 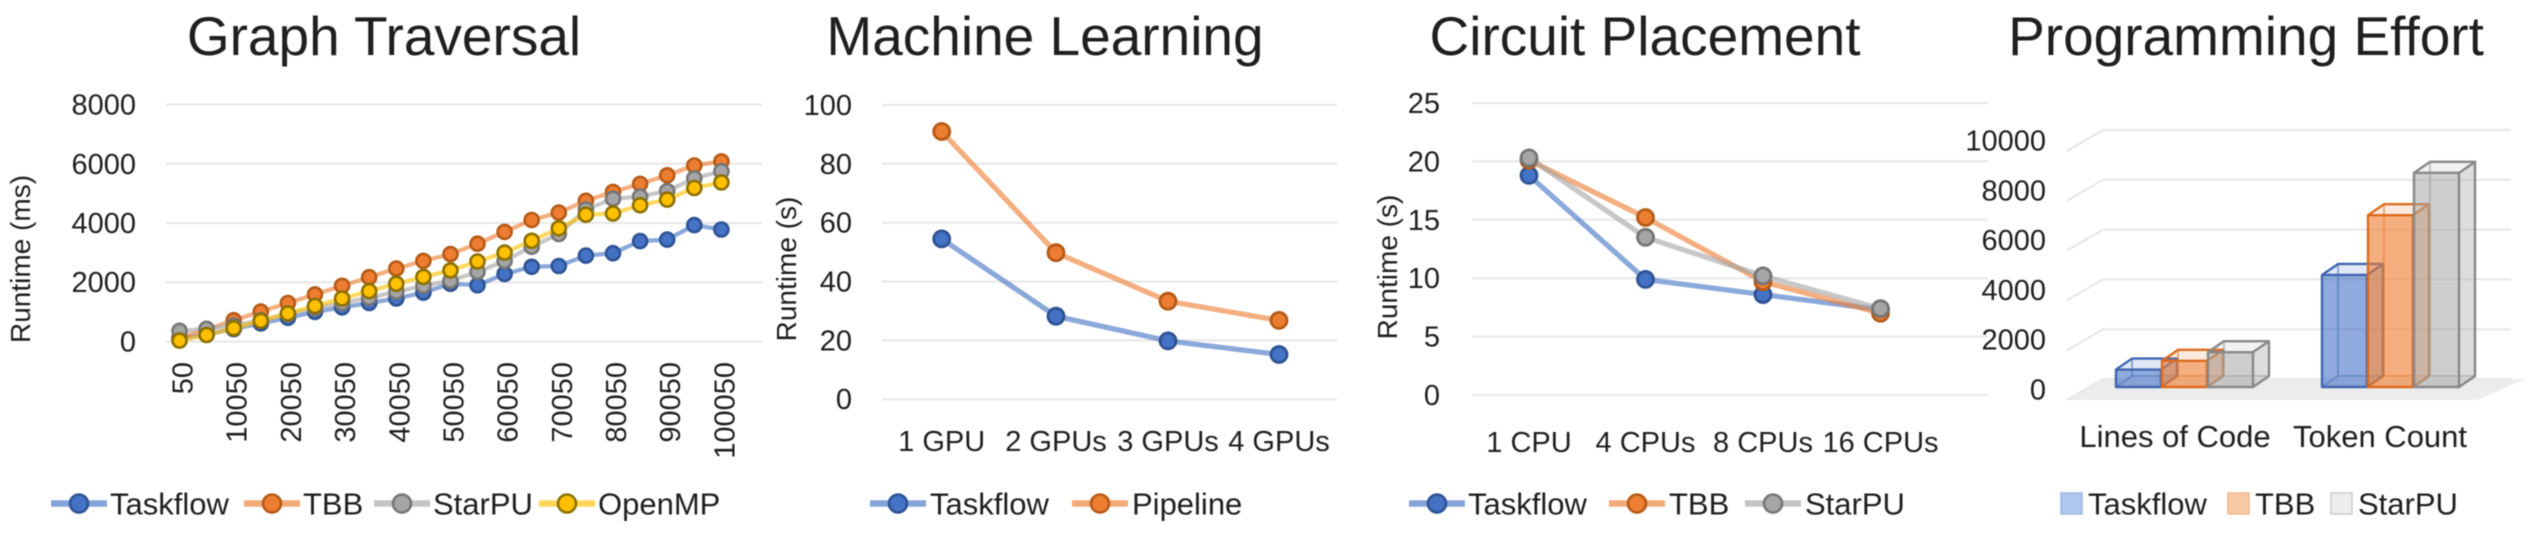 What do you see at coordinates (384, 36) in the screenshot?
I see `svg-text: Graph Traversal` at bounding box center [384, 36].